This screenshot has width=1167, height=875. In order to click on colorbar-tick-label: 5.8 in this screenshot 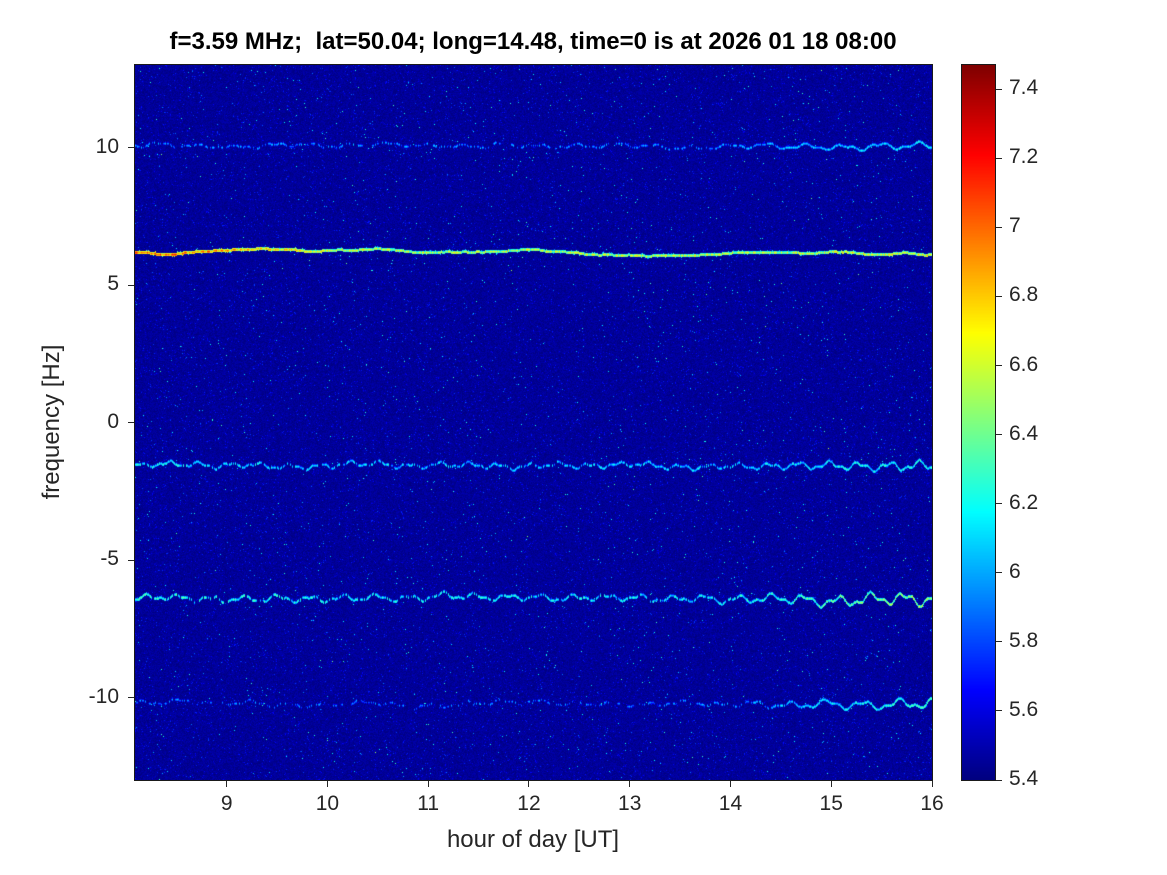, I will do `click(1024, 640)`.